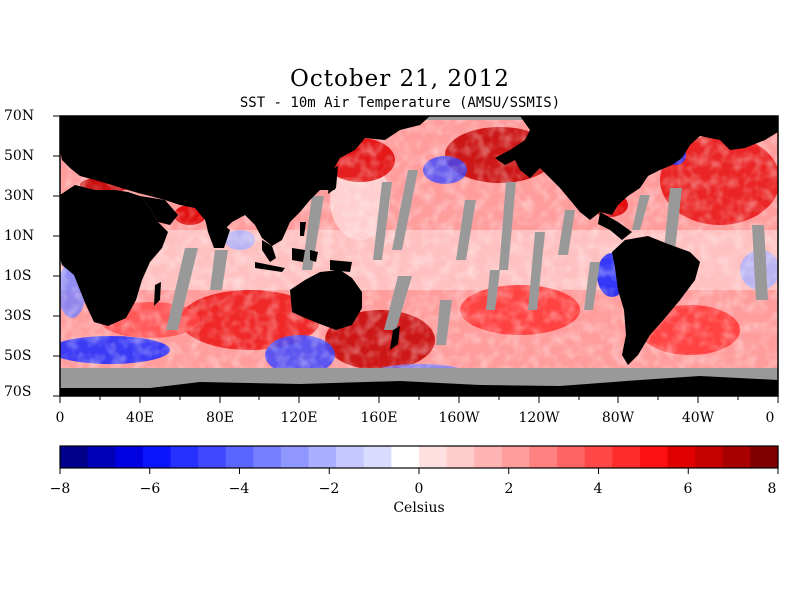 This screenshot has height=600, width=800. I want to click on australia-land, so click(326, 300).